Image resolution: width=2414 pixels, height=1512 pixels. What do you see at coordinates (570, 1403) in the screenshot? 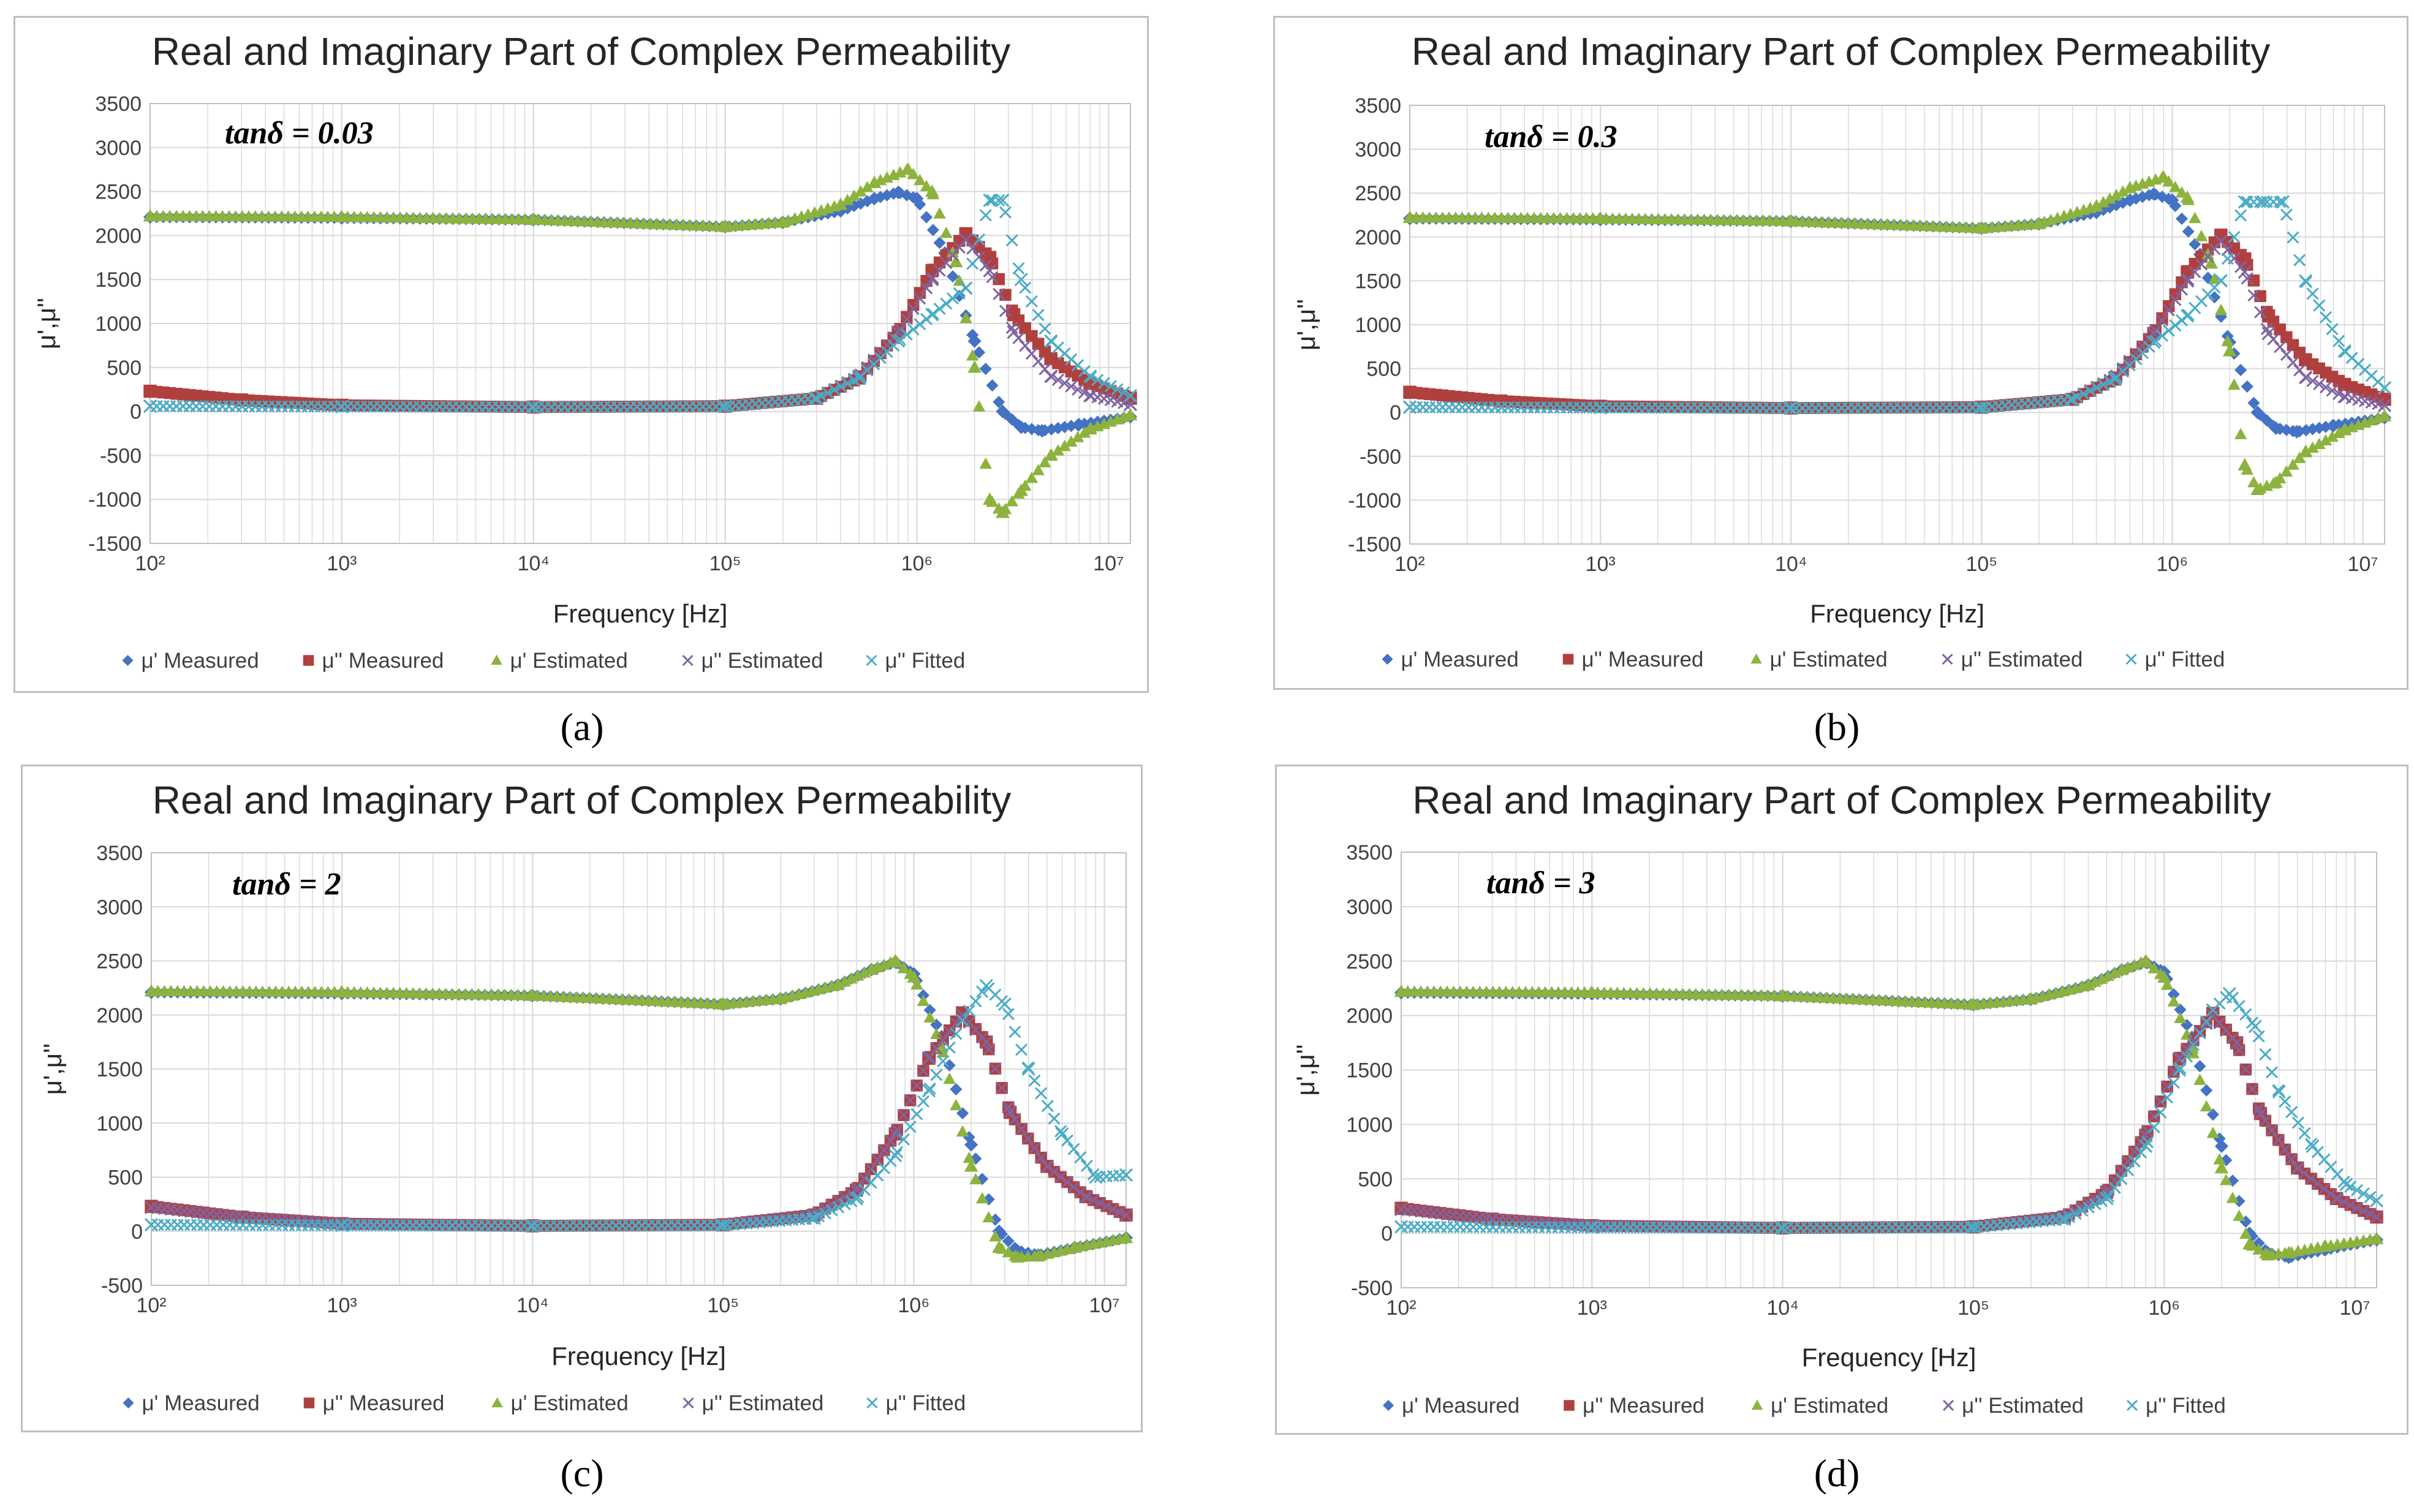
I see `legend-label-mu-re-estimated: μ' Estimated` at bounding box center [570, 1403].